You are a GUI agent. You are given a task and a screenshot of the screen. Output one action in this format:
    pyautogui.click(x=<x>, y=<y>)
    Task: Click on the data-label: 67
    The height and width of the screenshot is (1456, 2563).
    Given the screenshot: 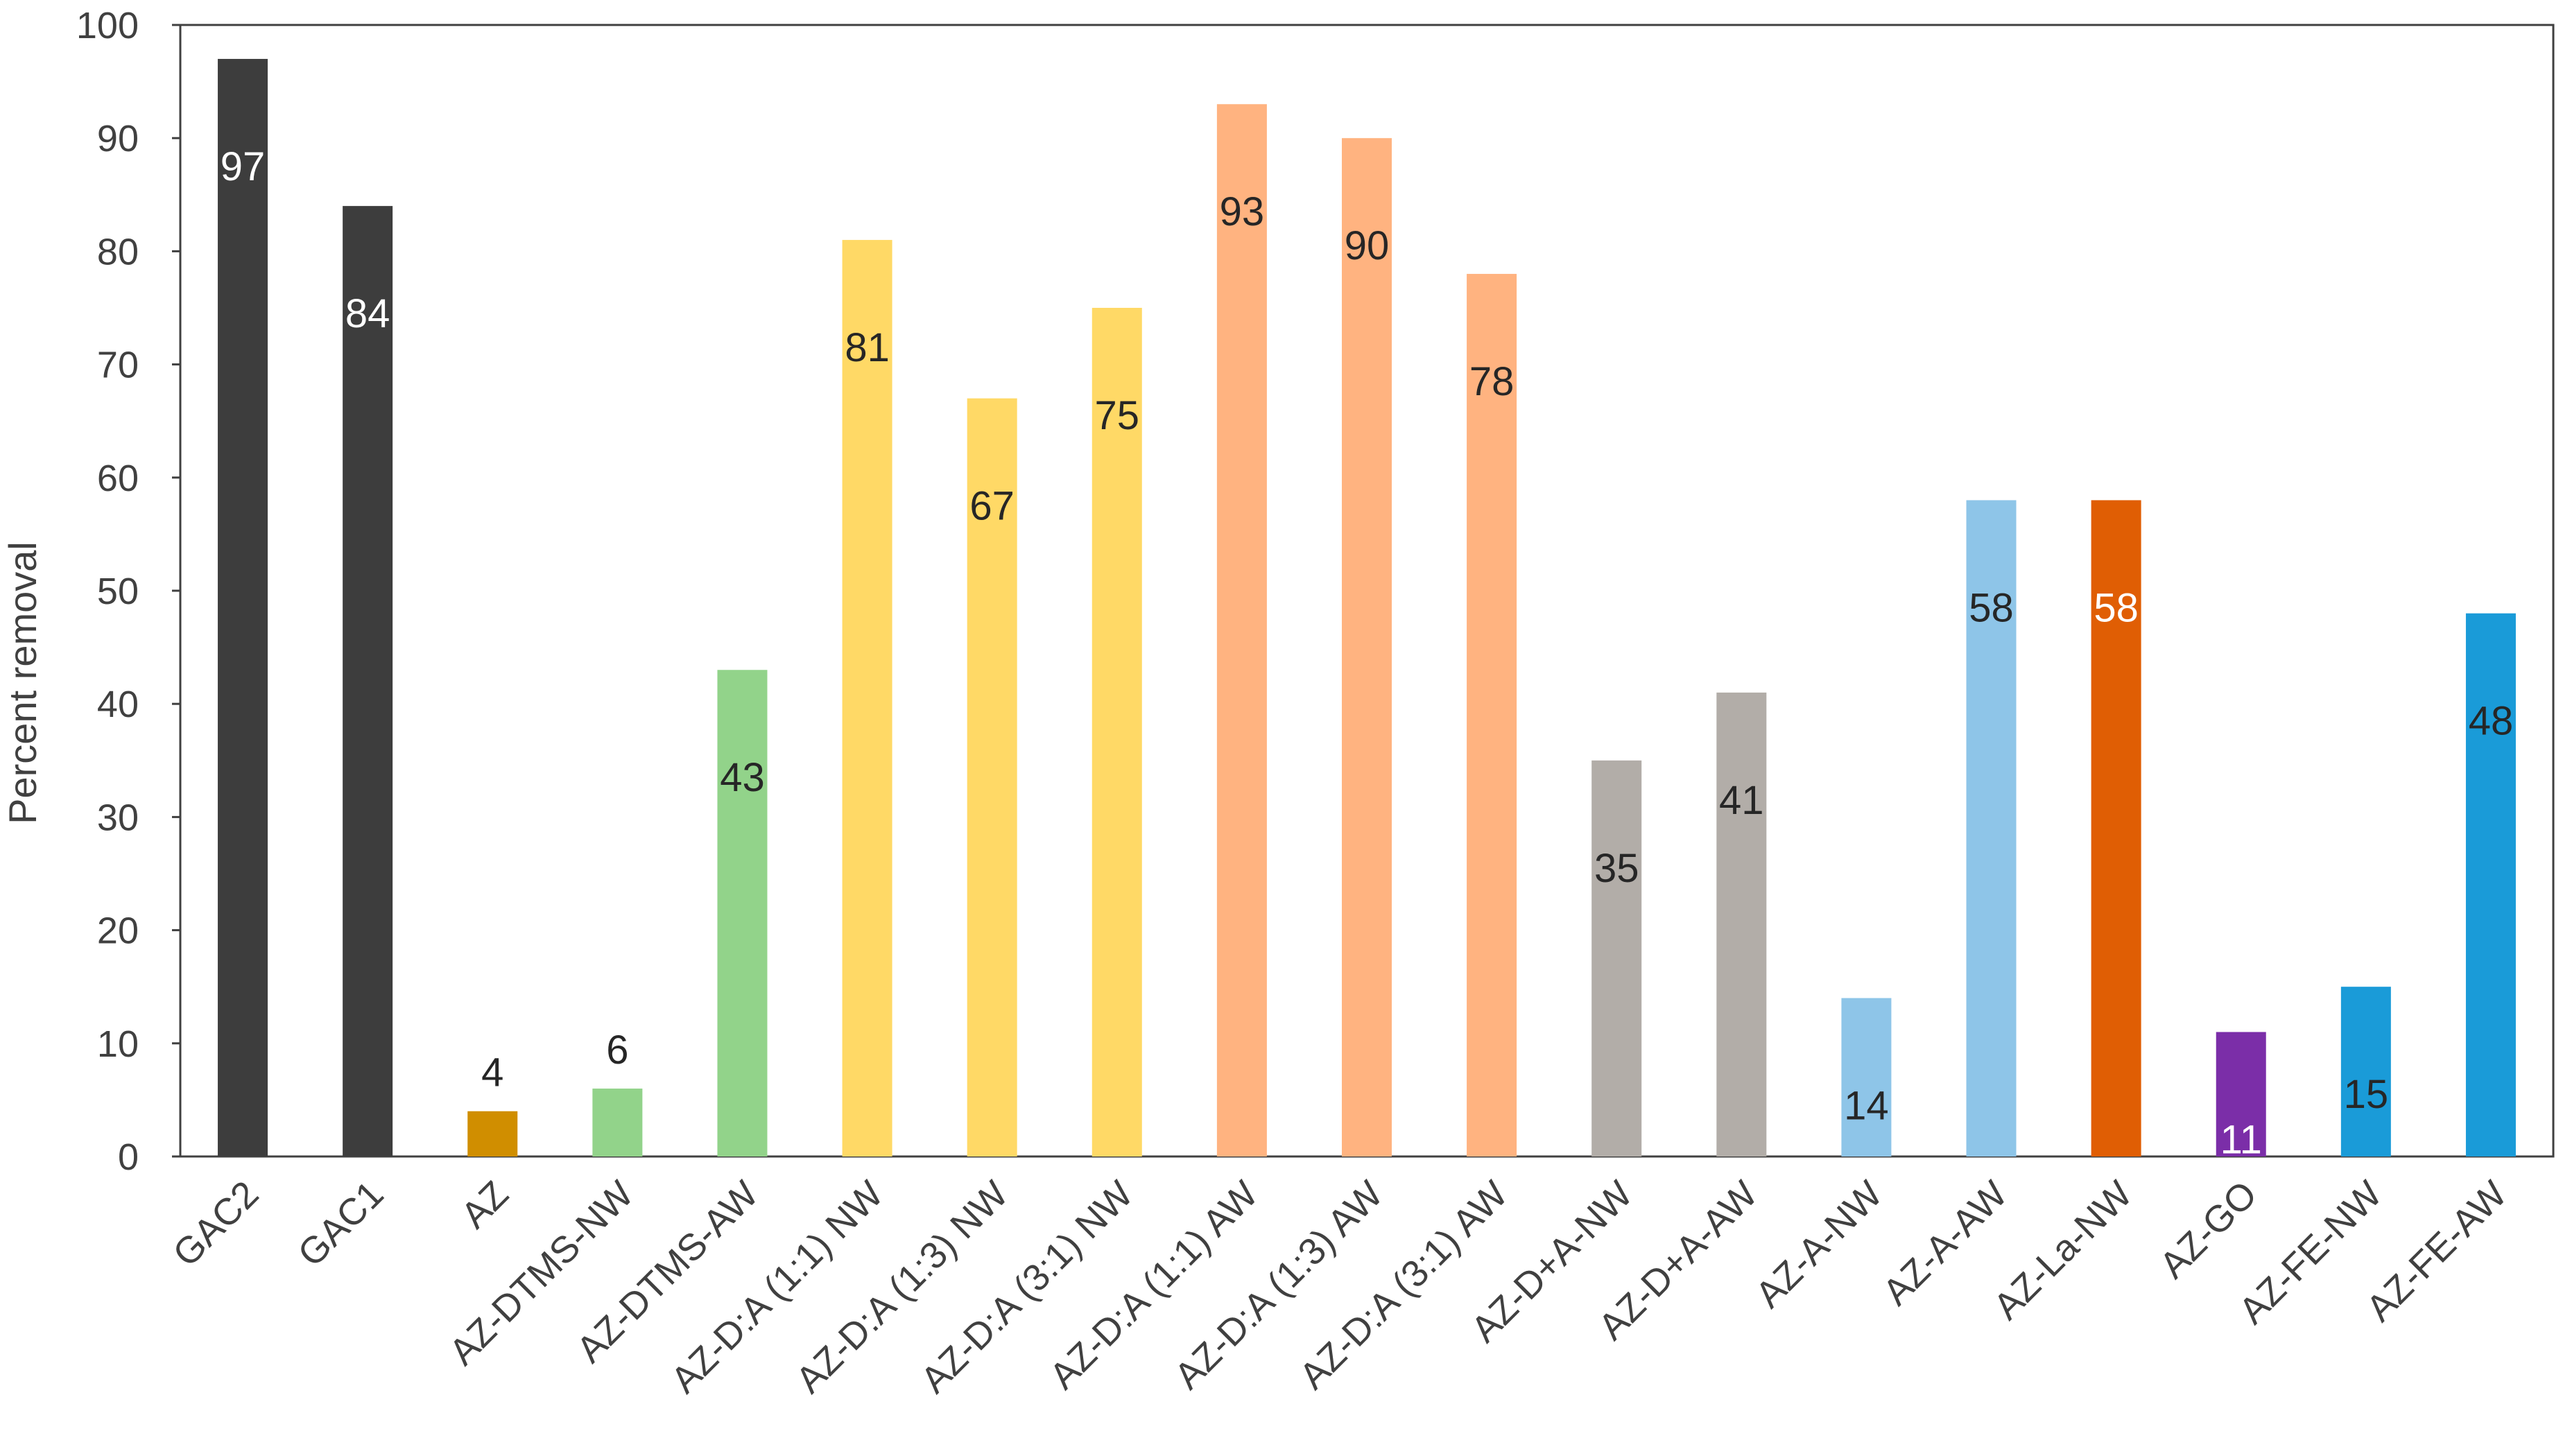 What is the action you would take?
    pyautogui.click(x=992, y=507)
    